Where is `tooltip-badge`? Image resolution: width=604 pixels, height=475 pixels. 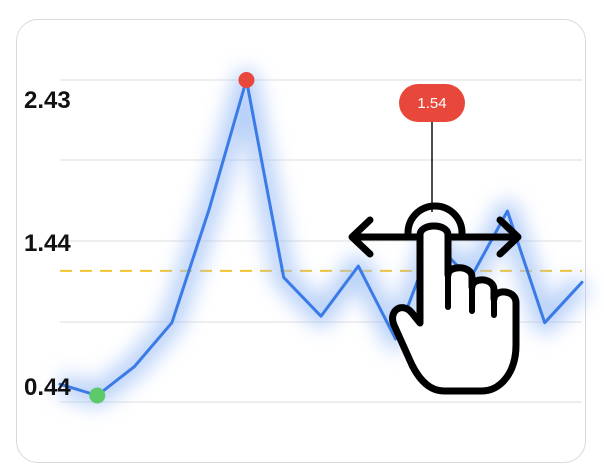
tooltip-badge is located at coordinates (432, 103).